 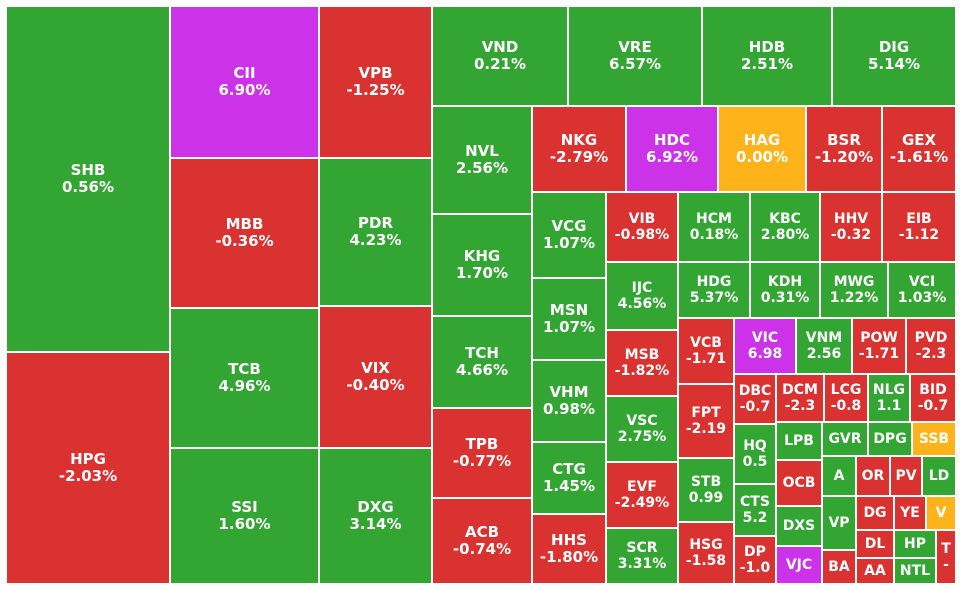 What do you see at coordinates (642, 556) in the screenshot?
I see `tile-scr: SCR 3.31%` at bounding box center [642, 556].